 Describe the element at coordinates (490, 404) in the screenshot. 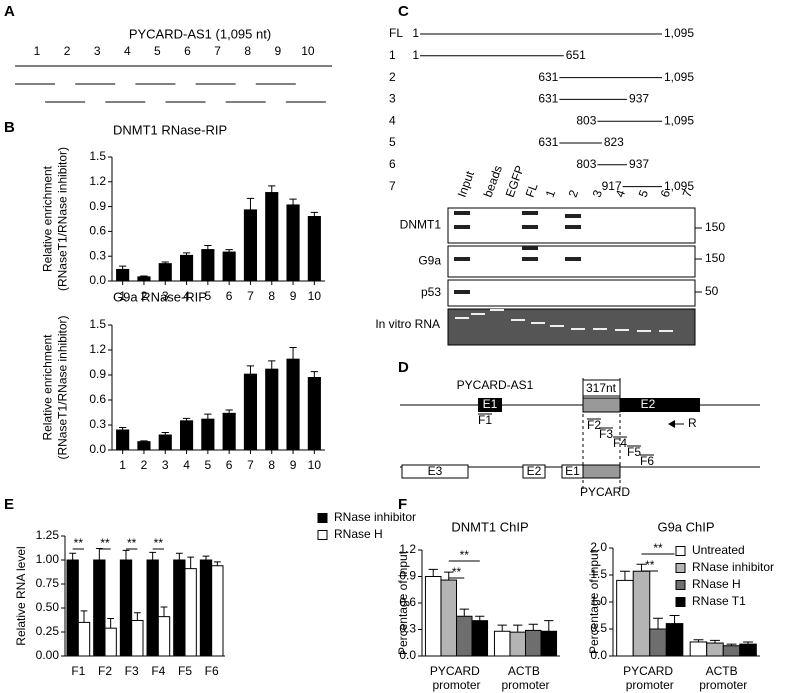

I see `exon-label: E1` at that location.